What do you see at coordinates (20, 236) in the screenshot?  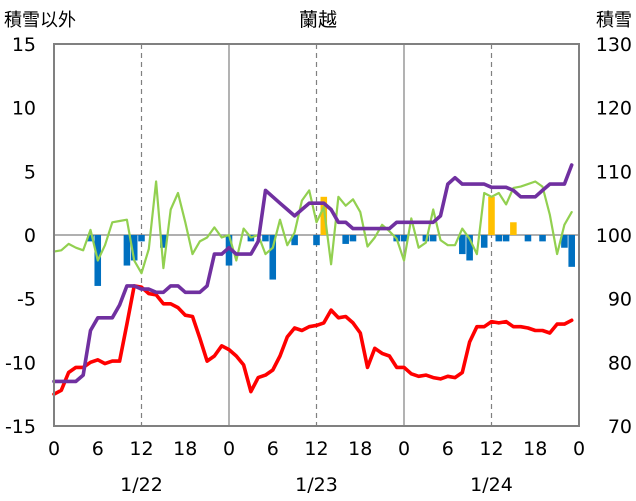 I see `left-tick-labels: 15 10 5 0 -5 -10 -15` at bounding box center [20, 236].